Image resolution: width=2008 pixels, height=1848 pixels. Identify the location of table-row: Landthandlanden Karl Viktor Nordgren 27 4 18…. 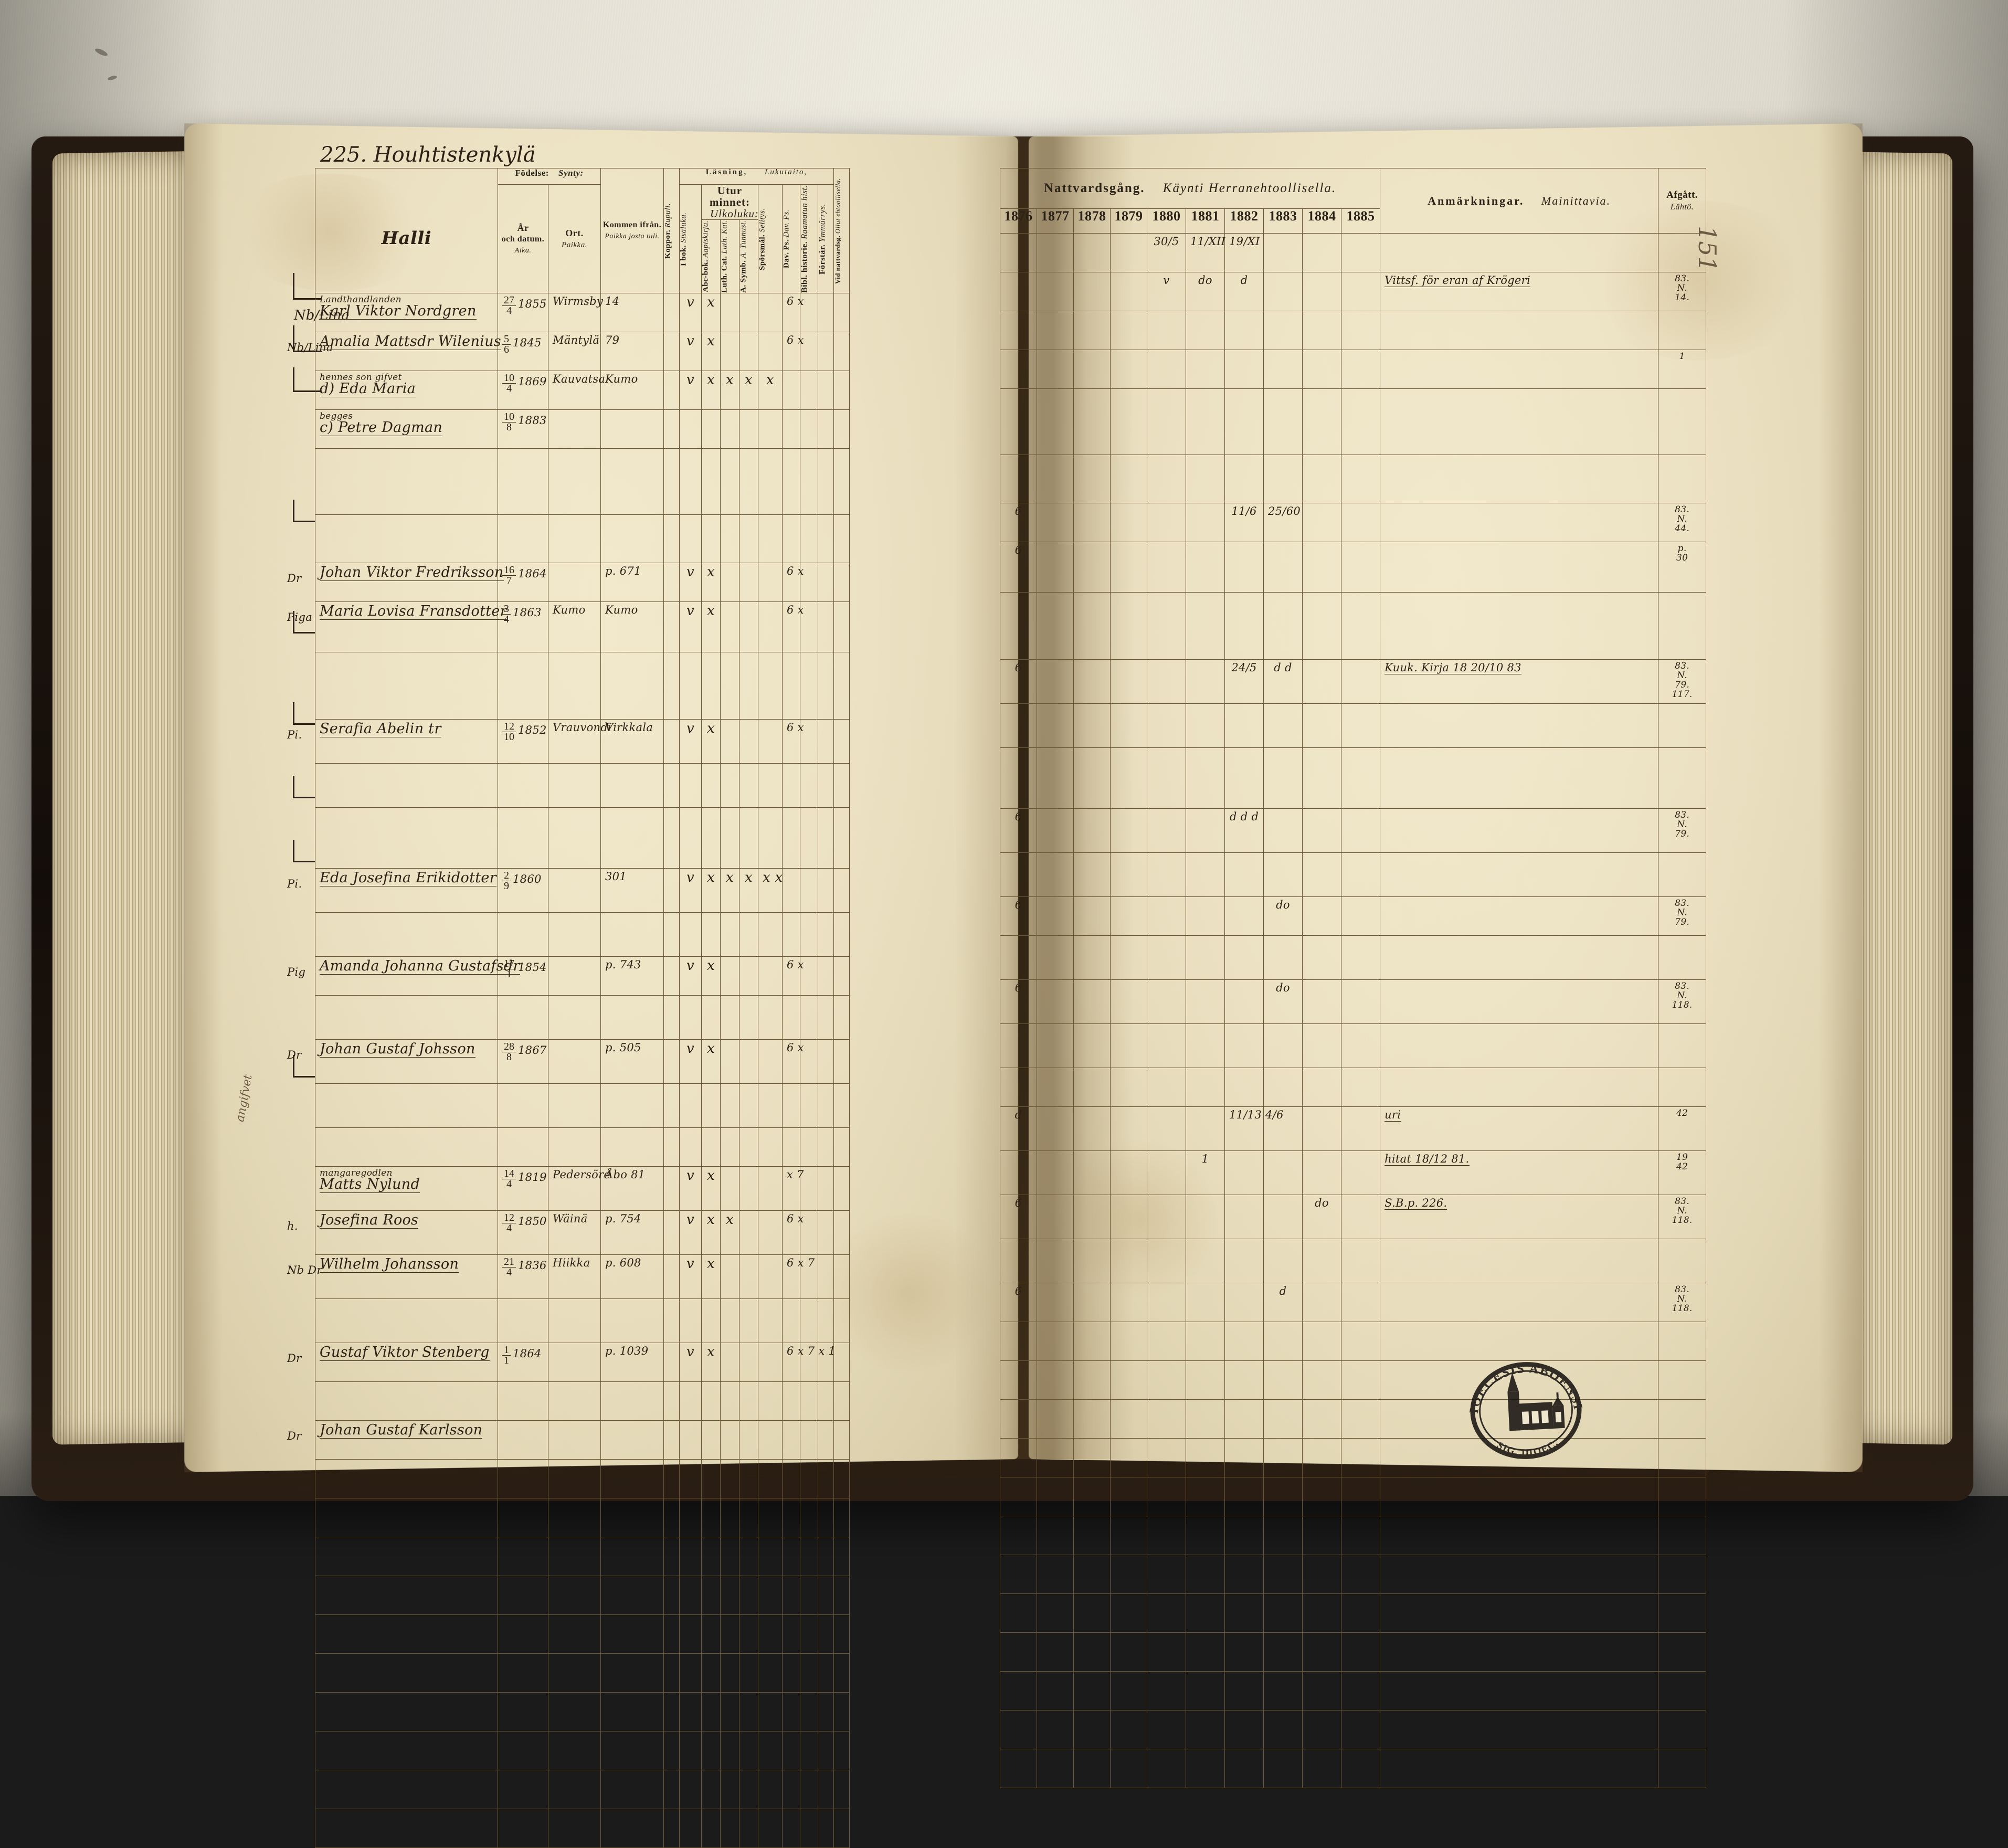
(640, 313).